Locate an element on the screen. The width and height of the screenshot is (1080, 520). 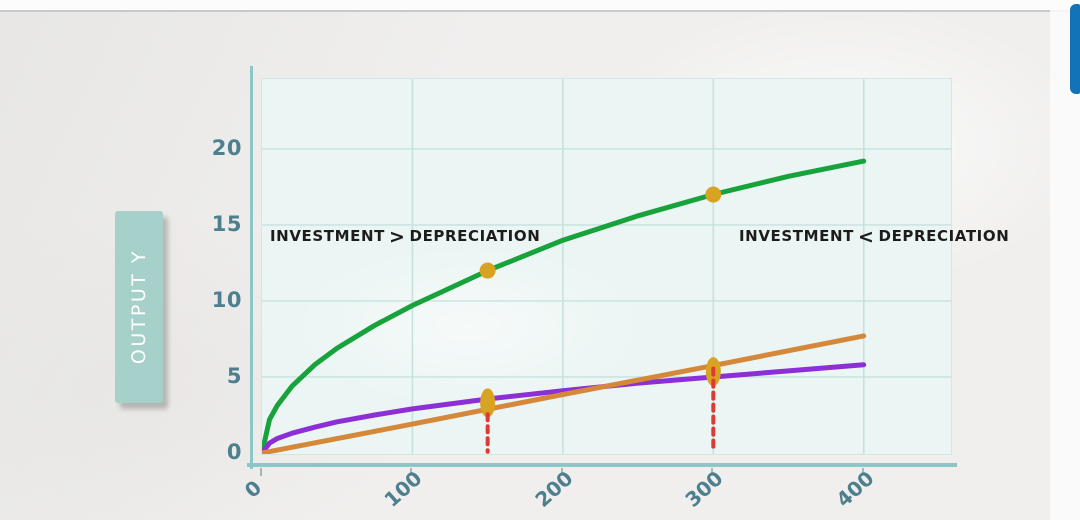
annotation-investment-lt-depreciation: INVESTMENT < DEPRECIATION is located at coordinates (874, 237).